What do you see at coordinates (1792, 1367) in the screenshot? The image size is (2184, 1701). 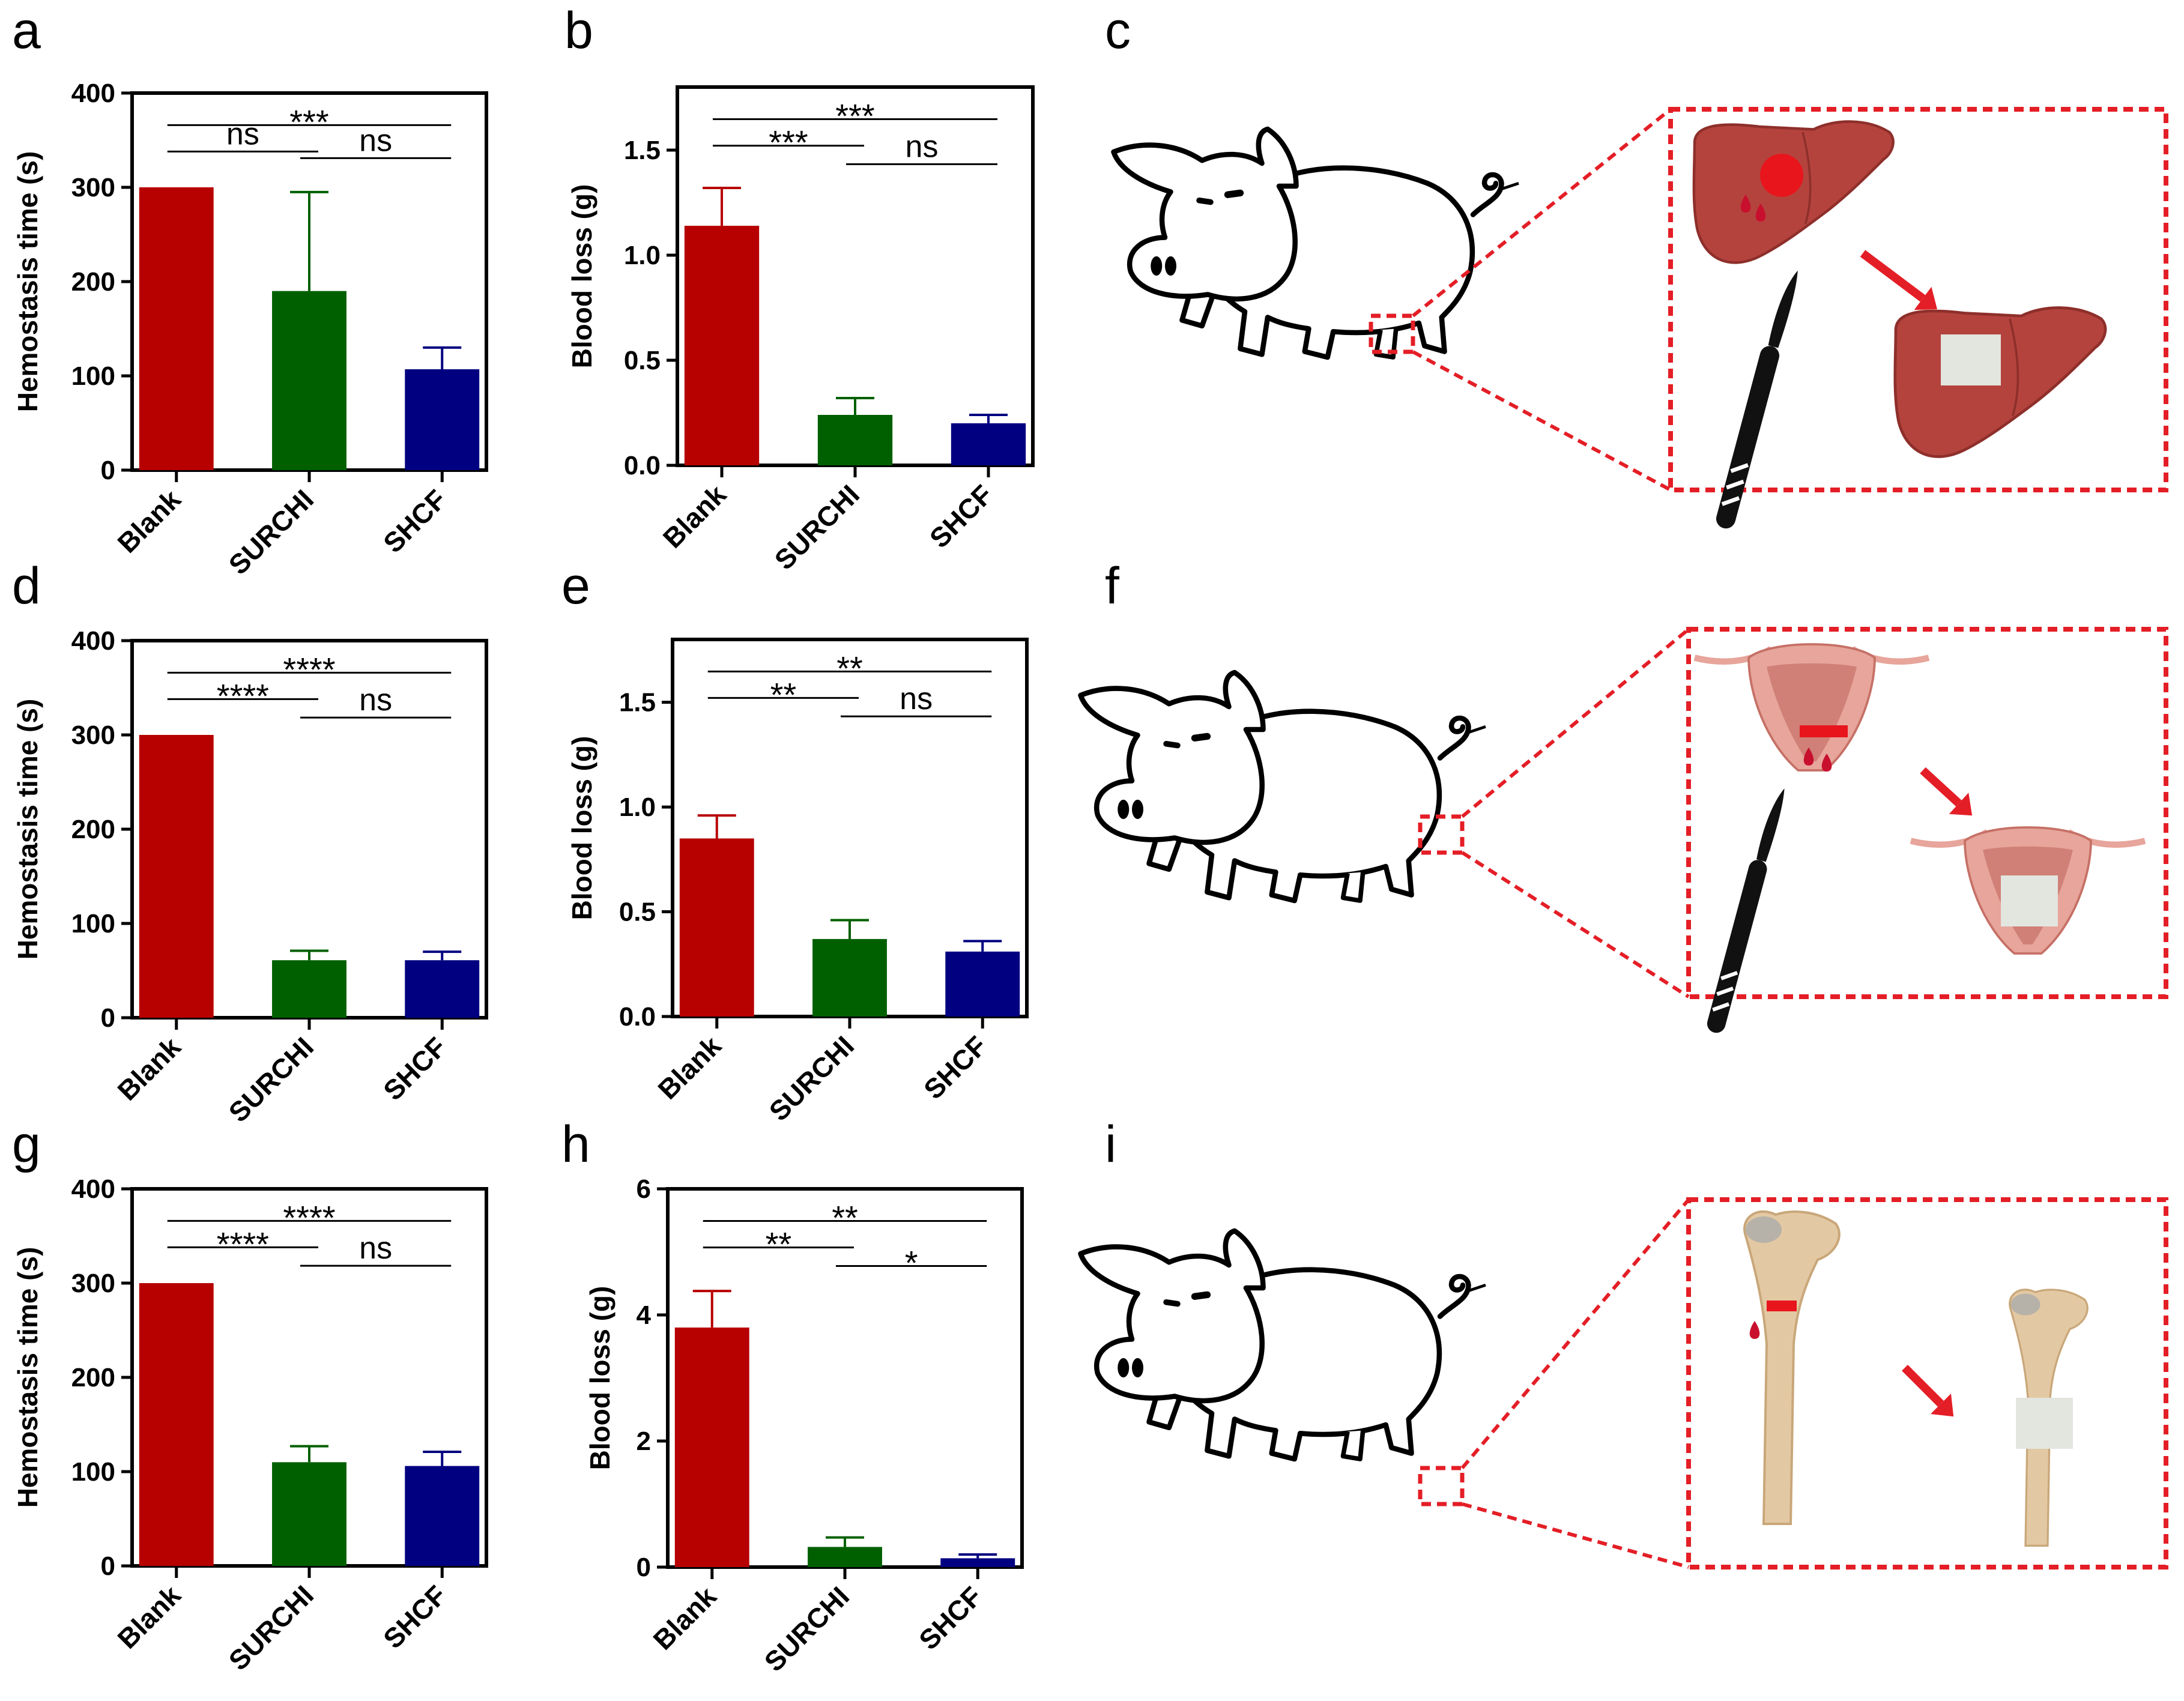 I see `femur-icon` at bounding box center [1792, 1367].